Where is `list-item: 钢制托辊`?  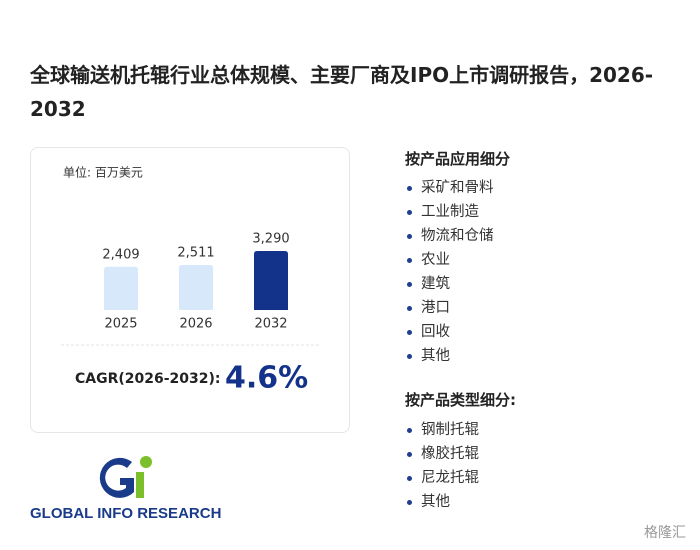 list-item: 钢制托辊 is located at coordinates (442, 430).